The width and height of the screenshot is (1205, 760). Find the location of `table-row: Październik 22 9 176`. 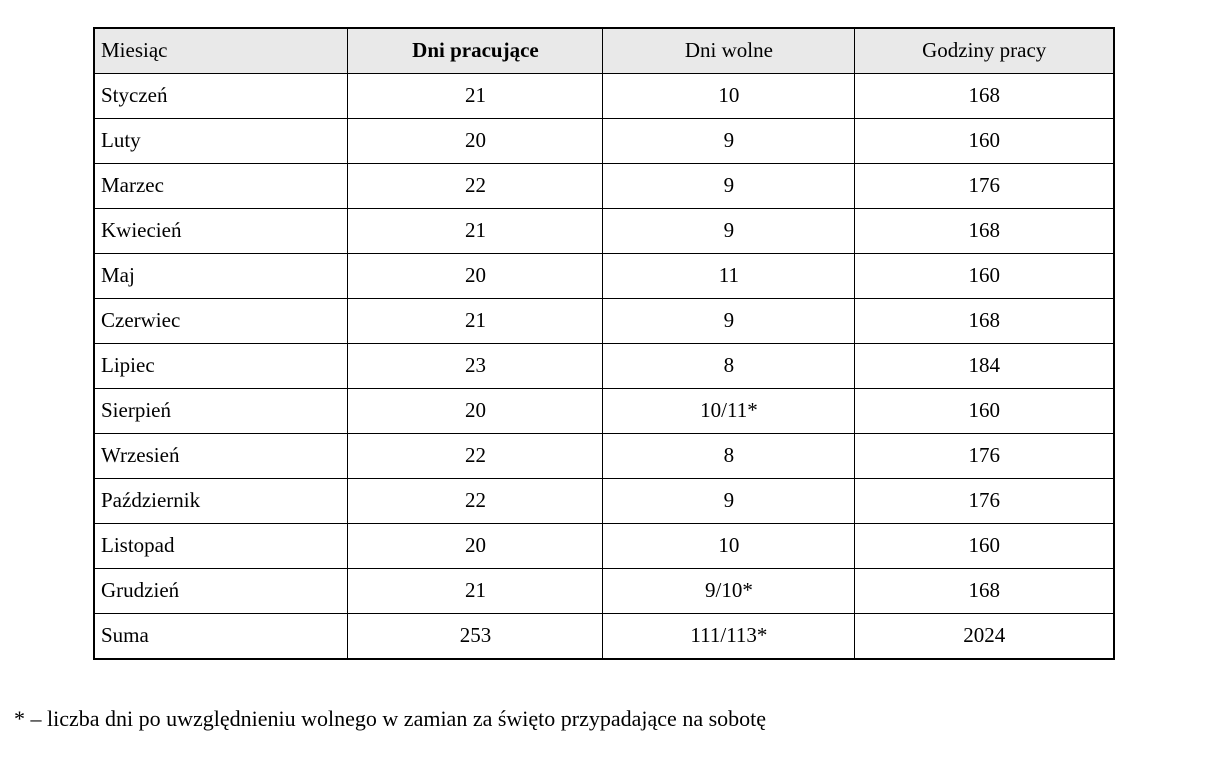

table-row: Październik 22 9 176 is located at coordinates (604, 501).